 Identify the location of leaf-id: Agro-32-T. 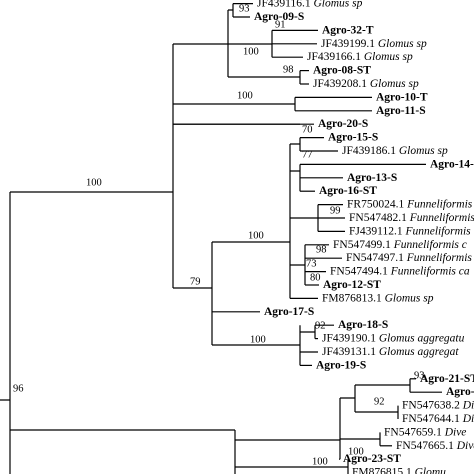
(348, 30).